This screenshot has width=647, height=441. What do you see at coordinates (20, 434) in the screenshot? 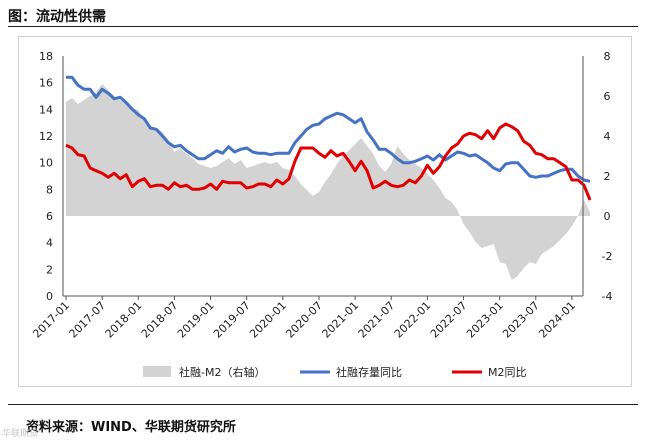
I see `watermark: 华联期货` at bounding box center [20, 434].